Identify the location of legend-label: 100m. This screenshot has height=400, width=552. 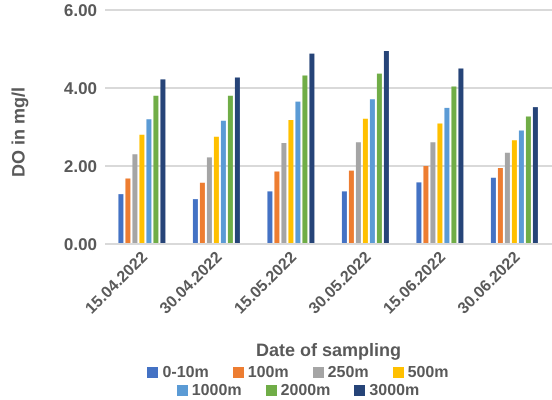
(268, 372).